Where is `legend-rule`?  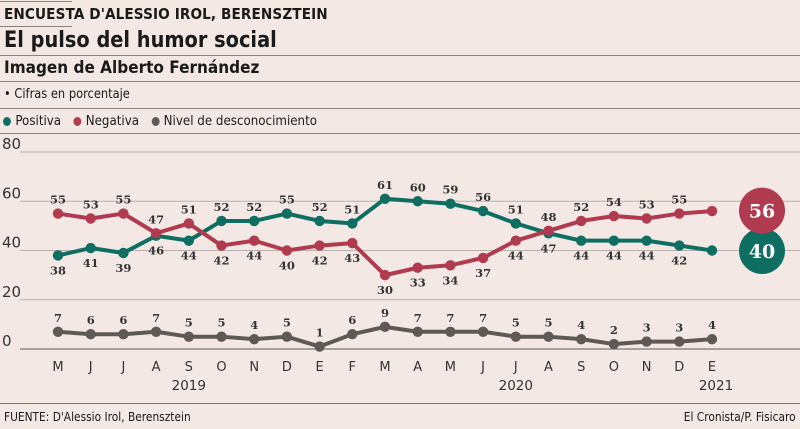 legend-rule is located at coordinates (400, 133).